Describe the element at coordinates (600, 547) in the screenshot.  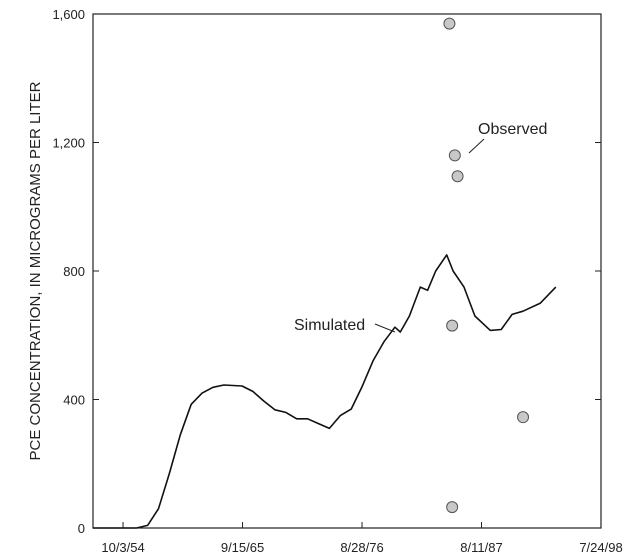
I see `x-tick-label: 7/24/98` at that location.